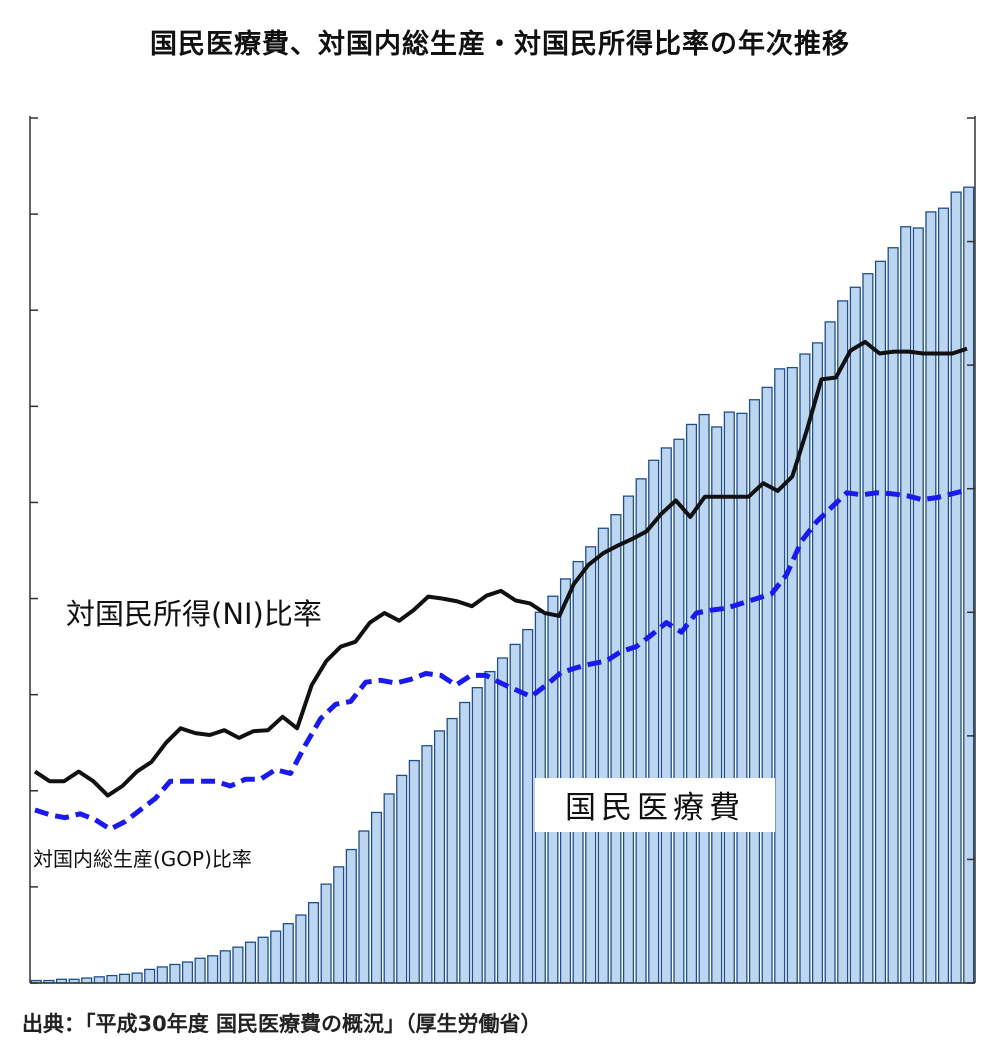 Image resolution: width=1000 pixels, height=1050 pixels. Describe the element at coordinates (282, 1024) in the screenshot. I see `source-note: 出典：「平成30年度 国民医療費の概況」（厚生労働省）` at that location.